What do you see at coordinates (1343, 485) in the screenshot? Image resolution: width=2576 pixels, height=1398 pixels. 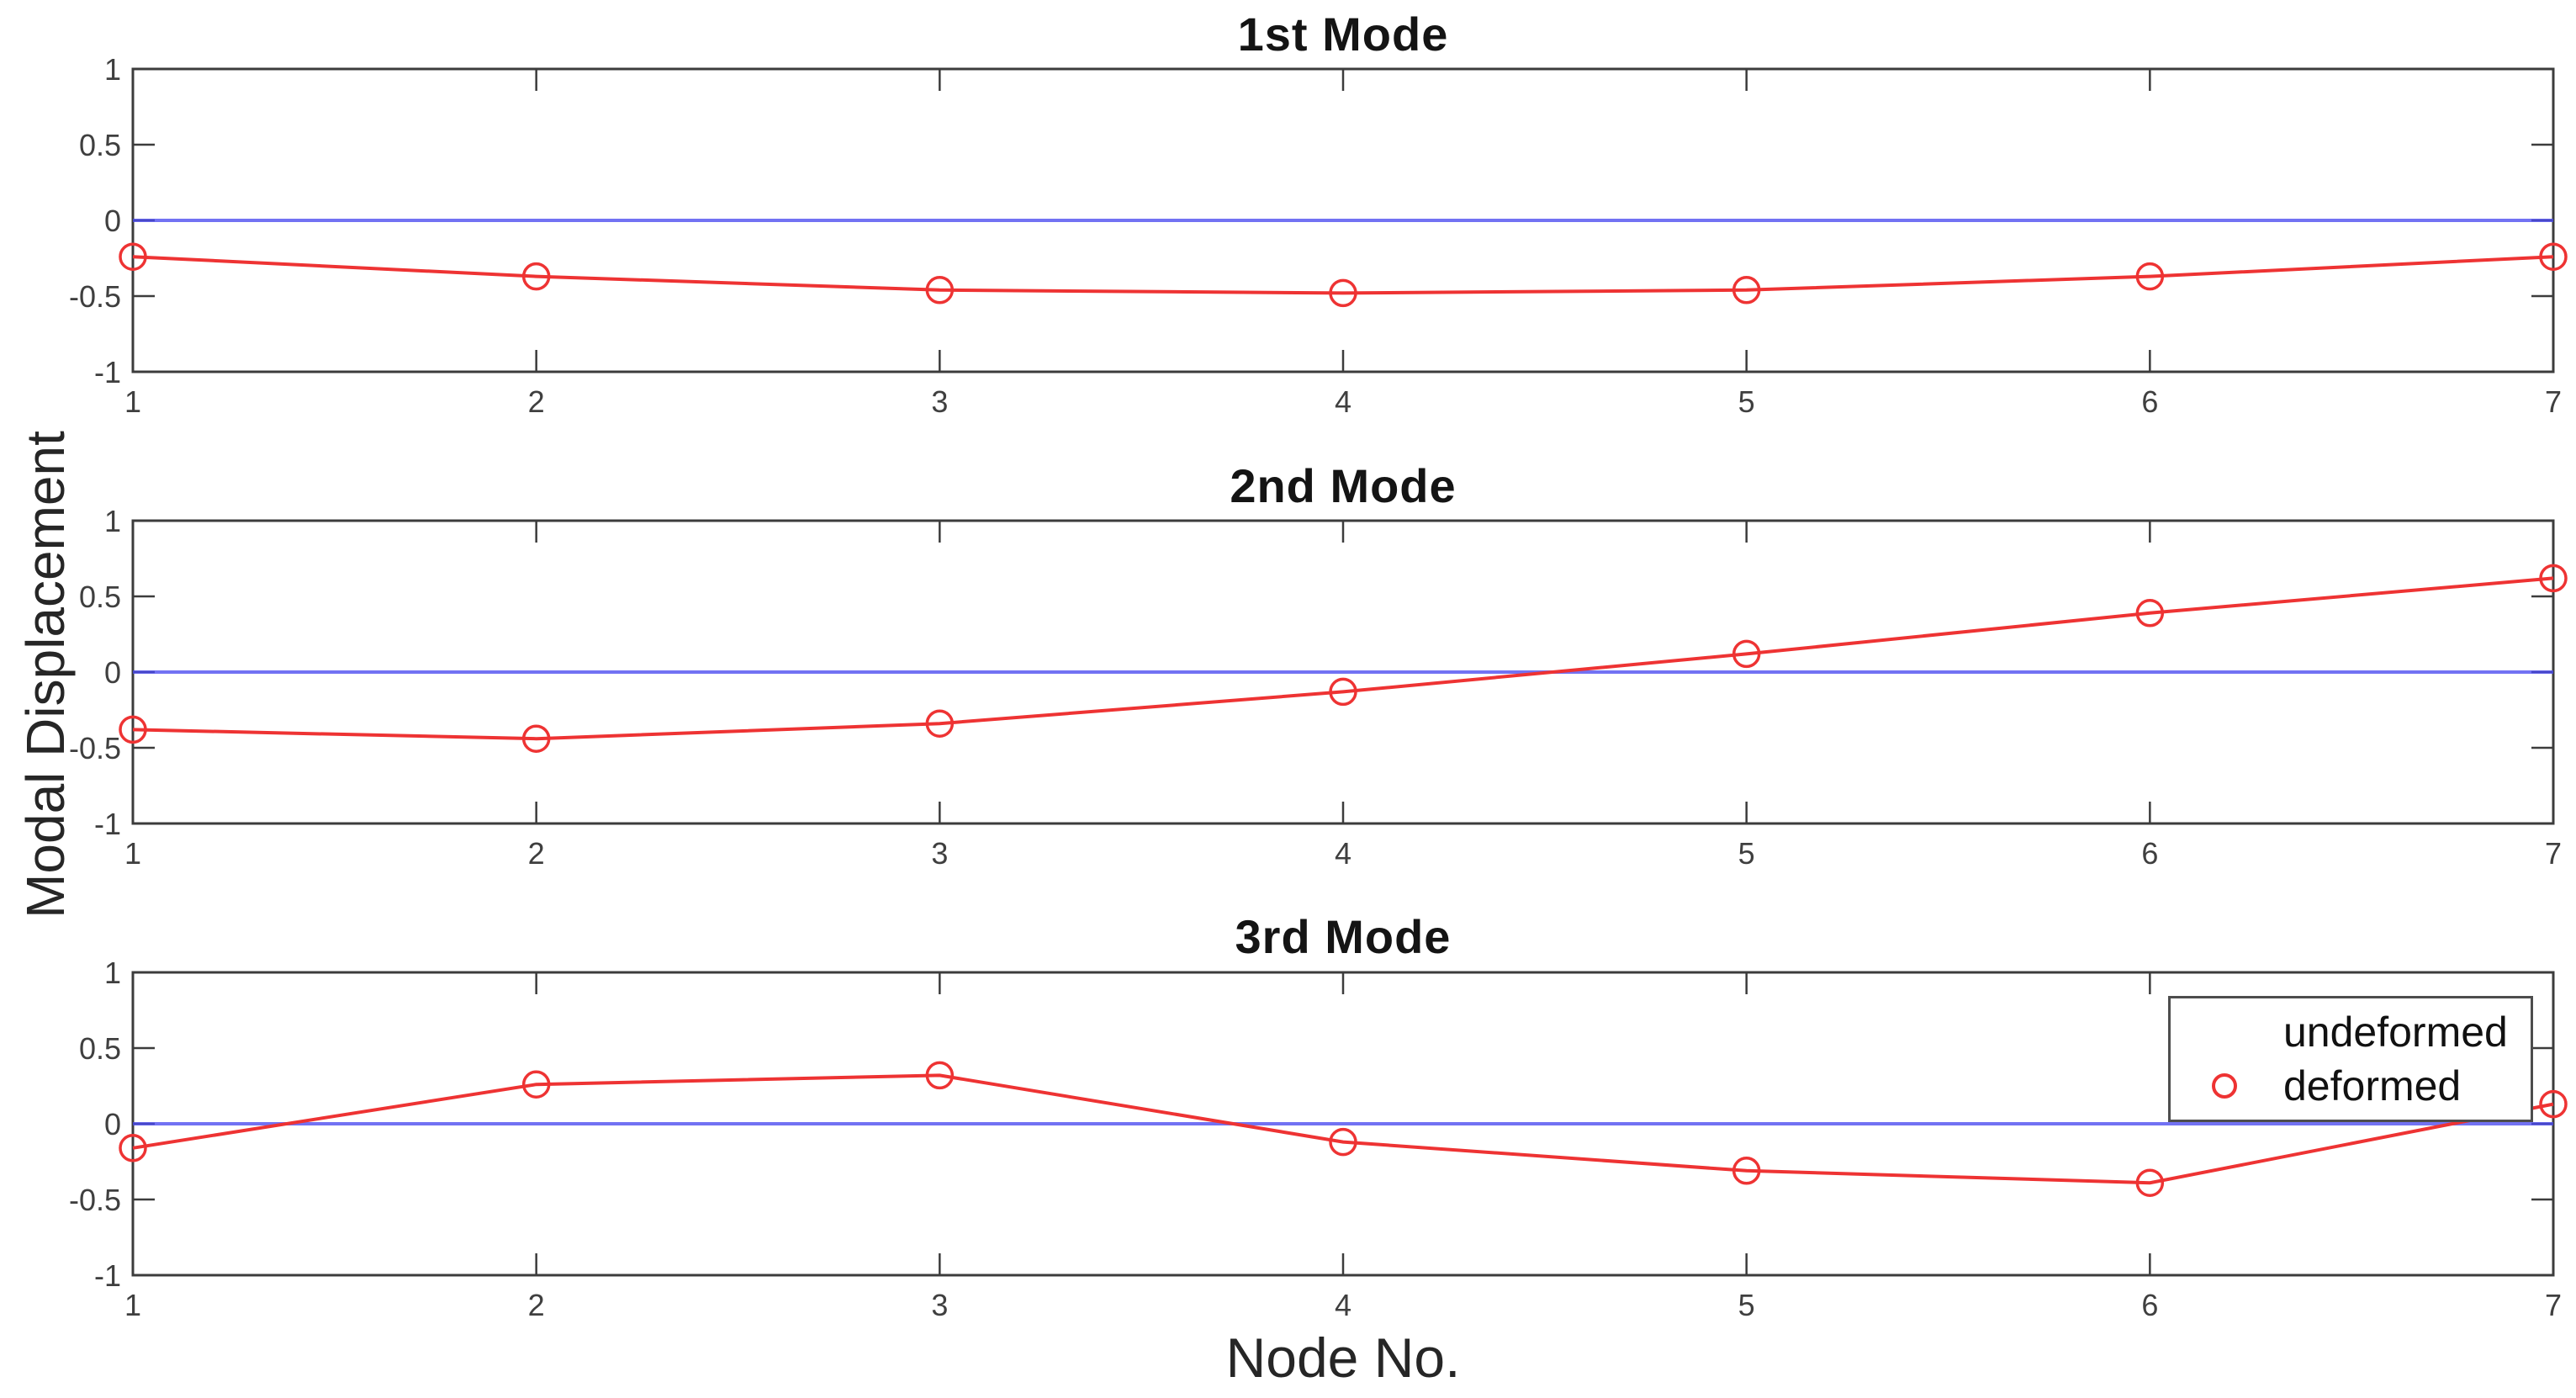 I see `subplot-2-title: 2nd Mode` at bounding box center [1343, 485].